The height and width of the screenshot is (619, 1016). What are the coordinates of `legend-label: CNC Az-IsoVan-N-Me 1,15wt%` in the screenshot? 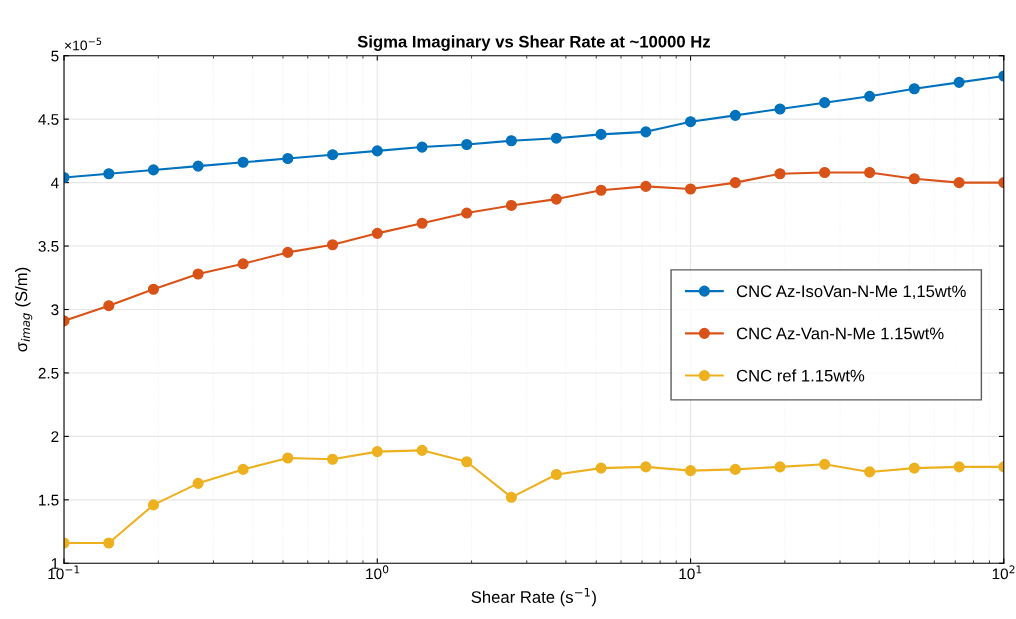 It's located at (851, 292).